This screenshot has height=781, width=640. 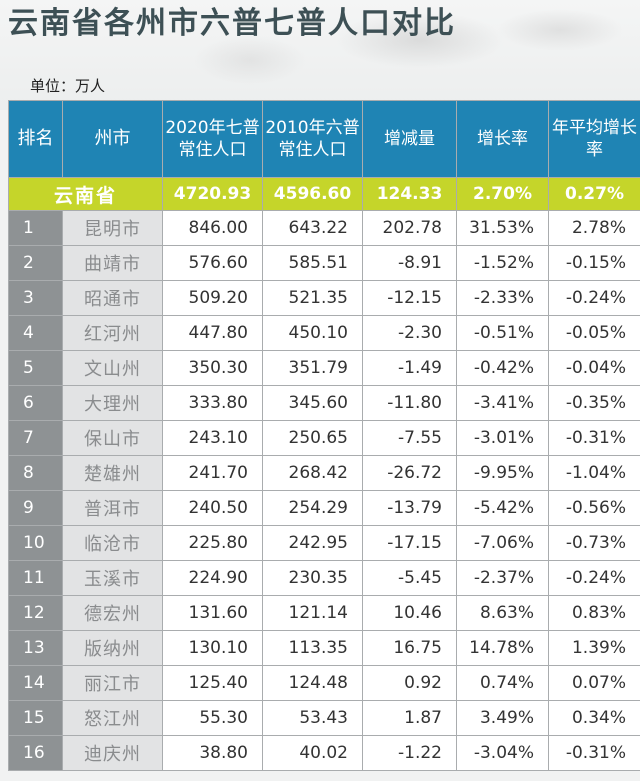 What do you see at coordinates (35, 473) in the screenshot?
I see `cell-rank: 8` at bounding box center [35, 473].